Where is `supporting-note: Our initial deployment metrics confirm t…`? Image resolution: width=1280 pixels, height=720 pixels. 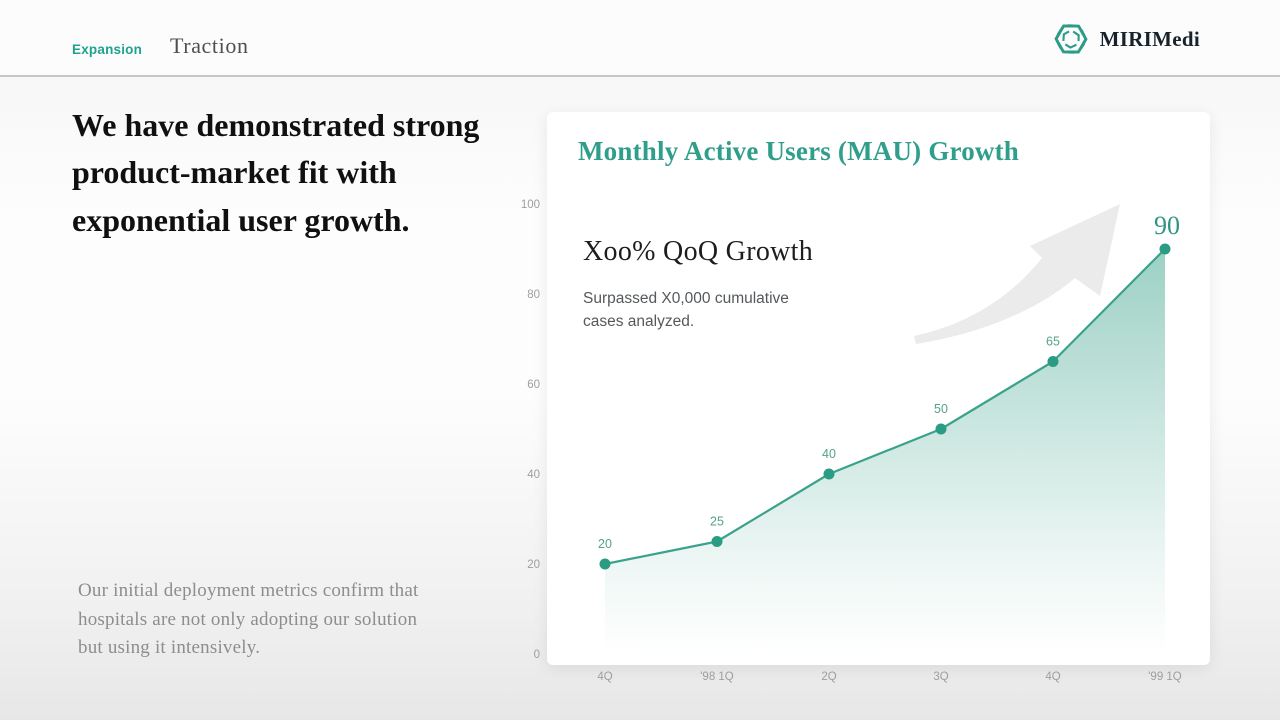 supporting-note: Our initial deployment metrics confirm t… is located at coordinates (248, 619).